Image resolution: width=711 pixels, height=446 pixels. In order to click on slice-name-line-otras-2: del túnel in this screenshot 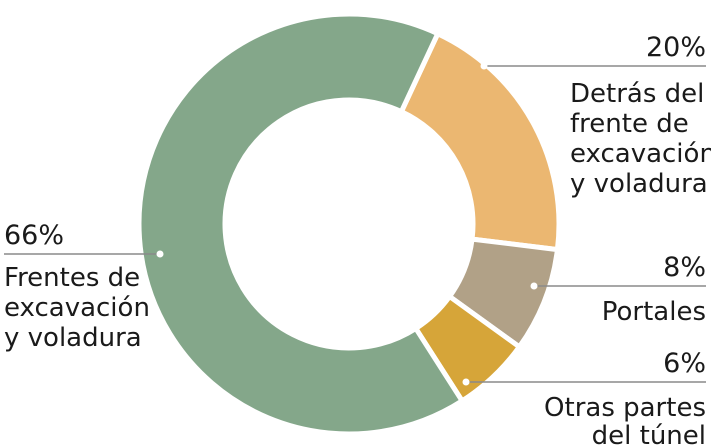, I will do `click(649, 433)`.